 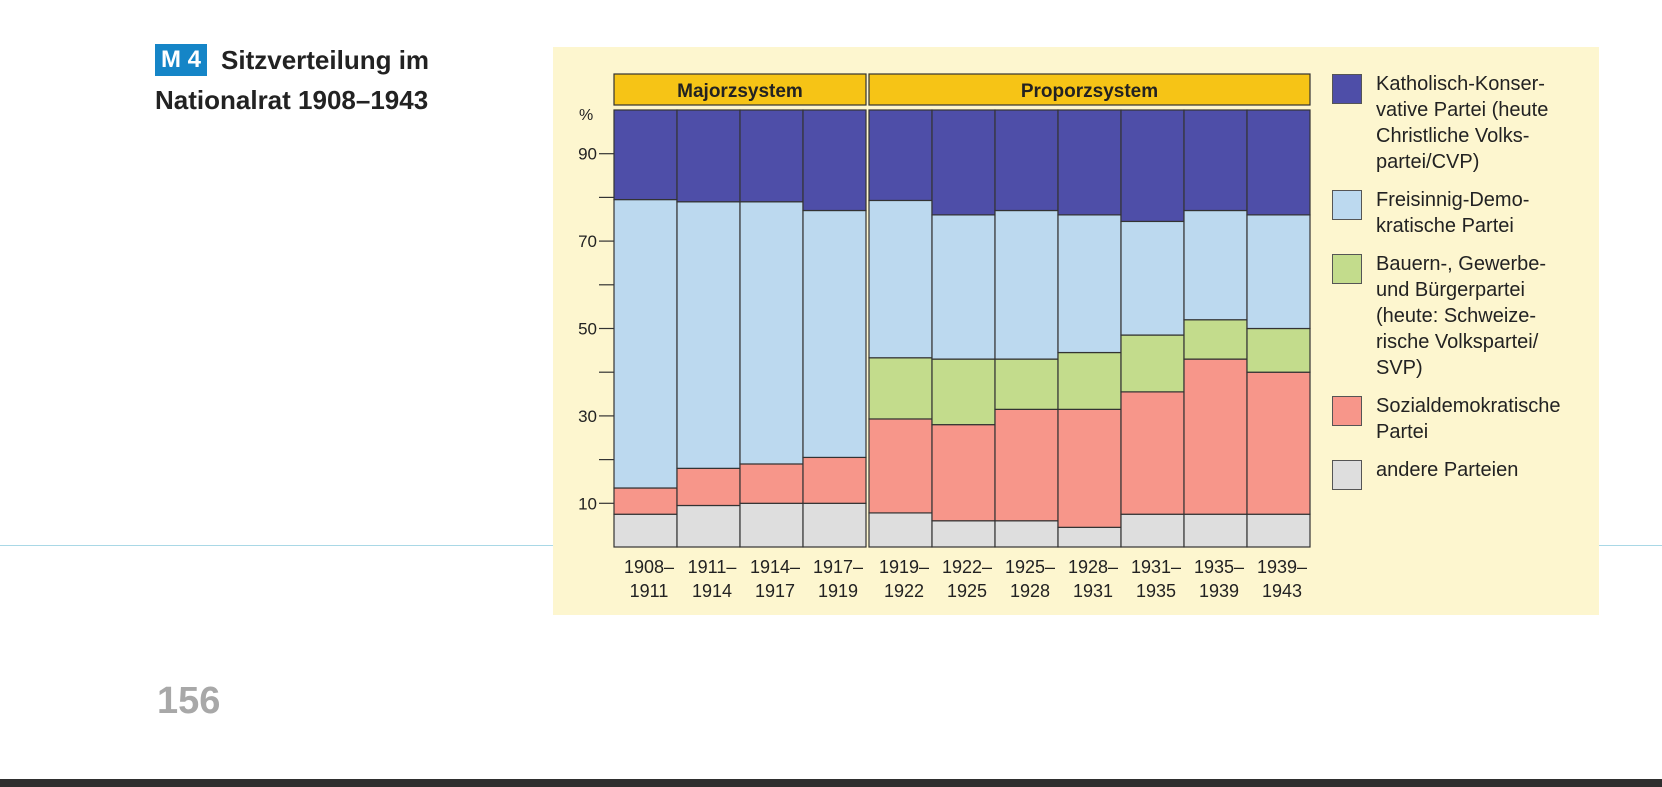 What do you see at coordinates (1219, 567) in the screenshot?
I see `x-tick-label-9-0: 1935–` at bounding box center [1219, 567].